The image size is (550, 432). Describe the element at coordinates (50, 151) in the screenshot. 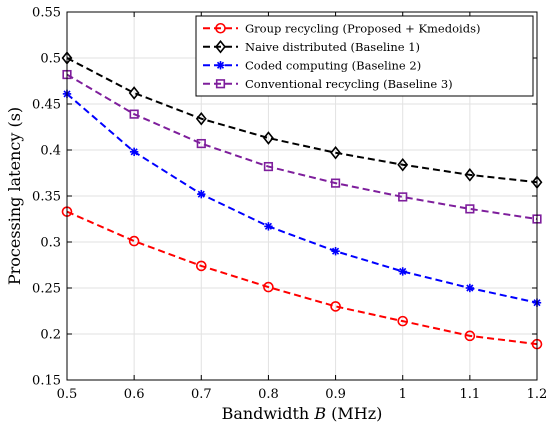

I see `y-tick-label: 0.4` at that location.